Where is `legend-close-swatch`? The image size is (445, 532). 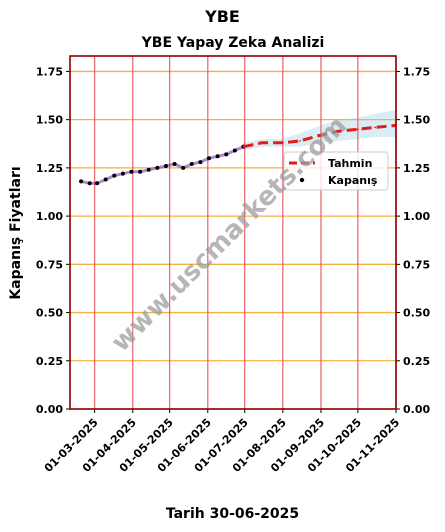
legend-close-swatch is located at coordinates (302, 180).